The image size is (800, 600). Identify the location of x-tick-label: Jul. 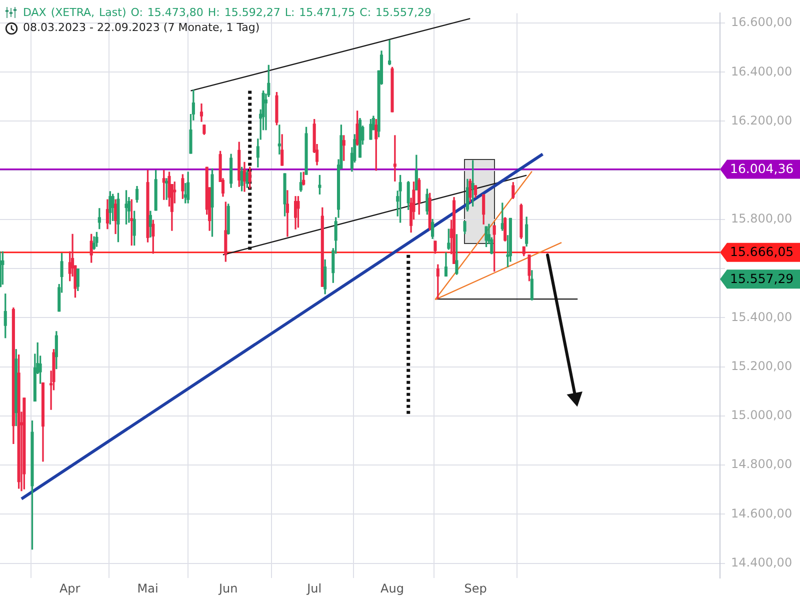
(314, 588).